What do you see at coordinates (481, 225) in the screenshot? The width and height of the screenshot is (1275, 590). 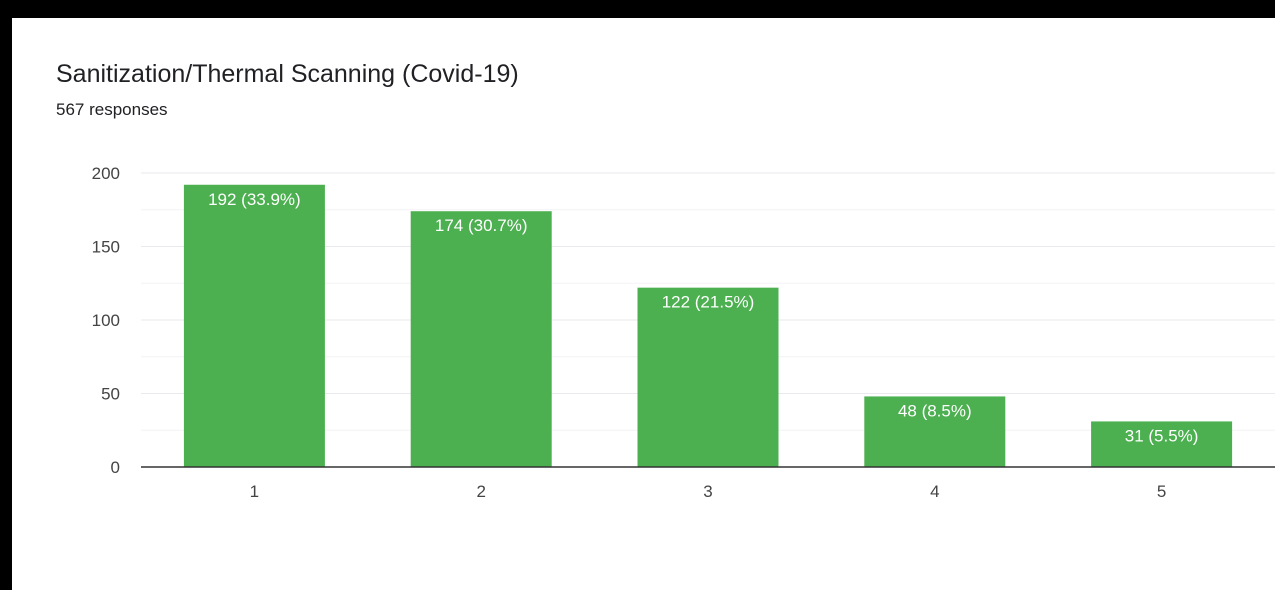 I see `bar-data-label: 174 (30.7%)` at bounding box center [481, 225].